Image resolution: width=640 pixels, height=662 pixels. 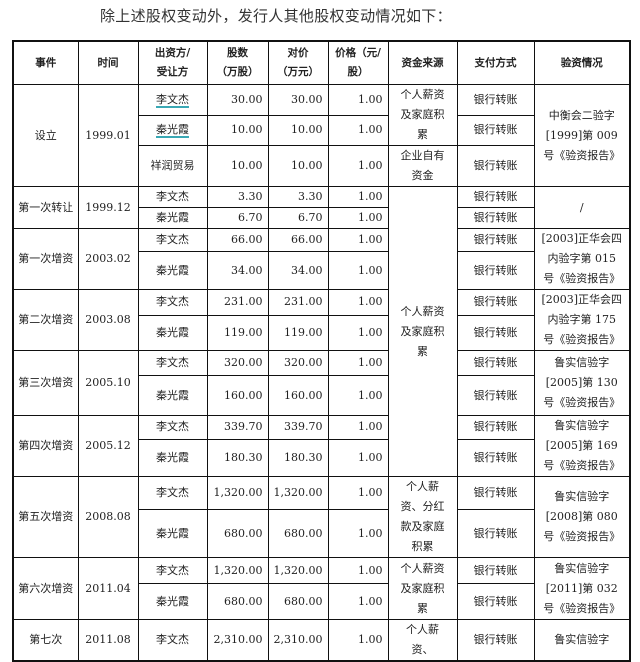 What do you see at coordinates (45, 259) in the screenshot?
I see `event-cell: 第一次增资` at bounding box center [45, 259].